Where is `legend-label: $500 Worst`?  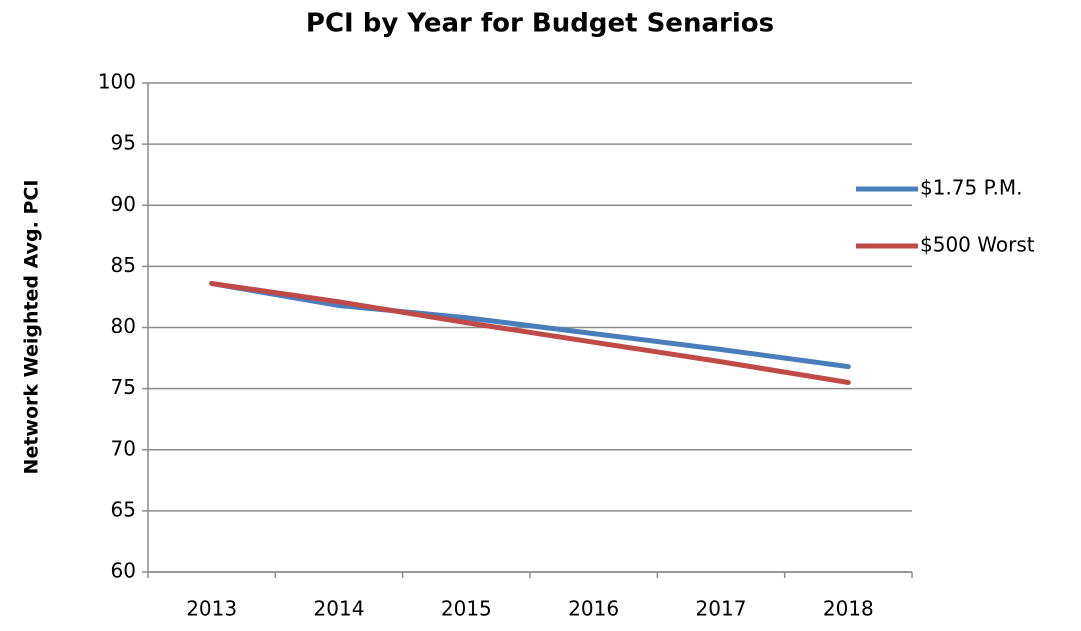 legend-label: $500 Worst is located at coordinates (977, 245).